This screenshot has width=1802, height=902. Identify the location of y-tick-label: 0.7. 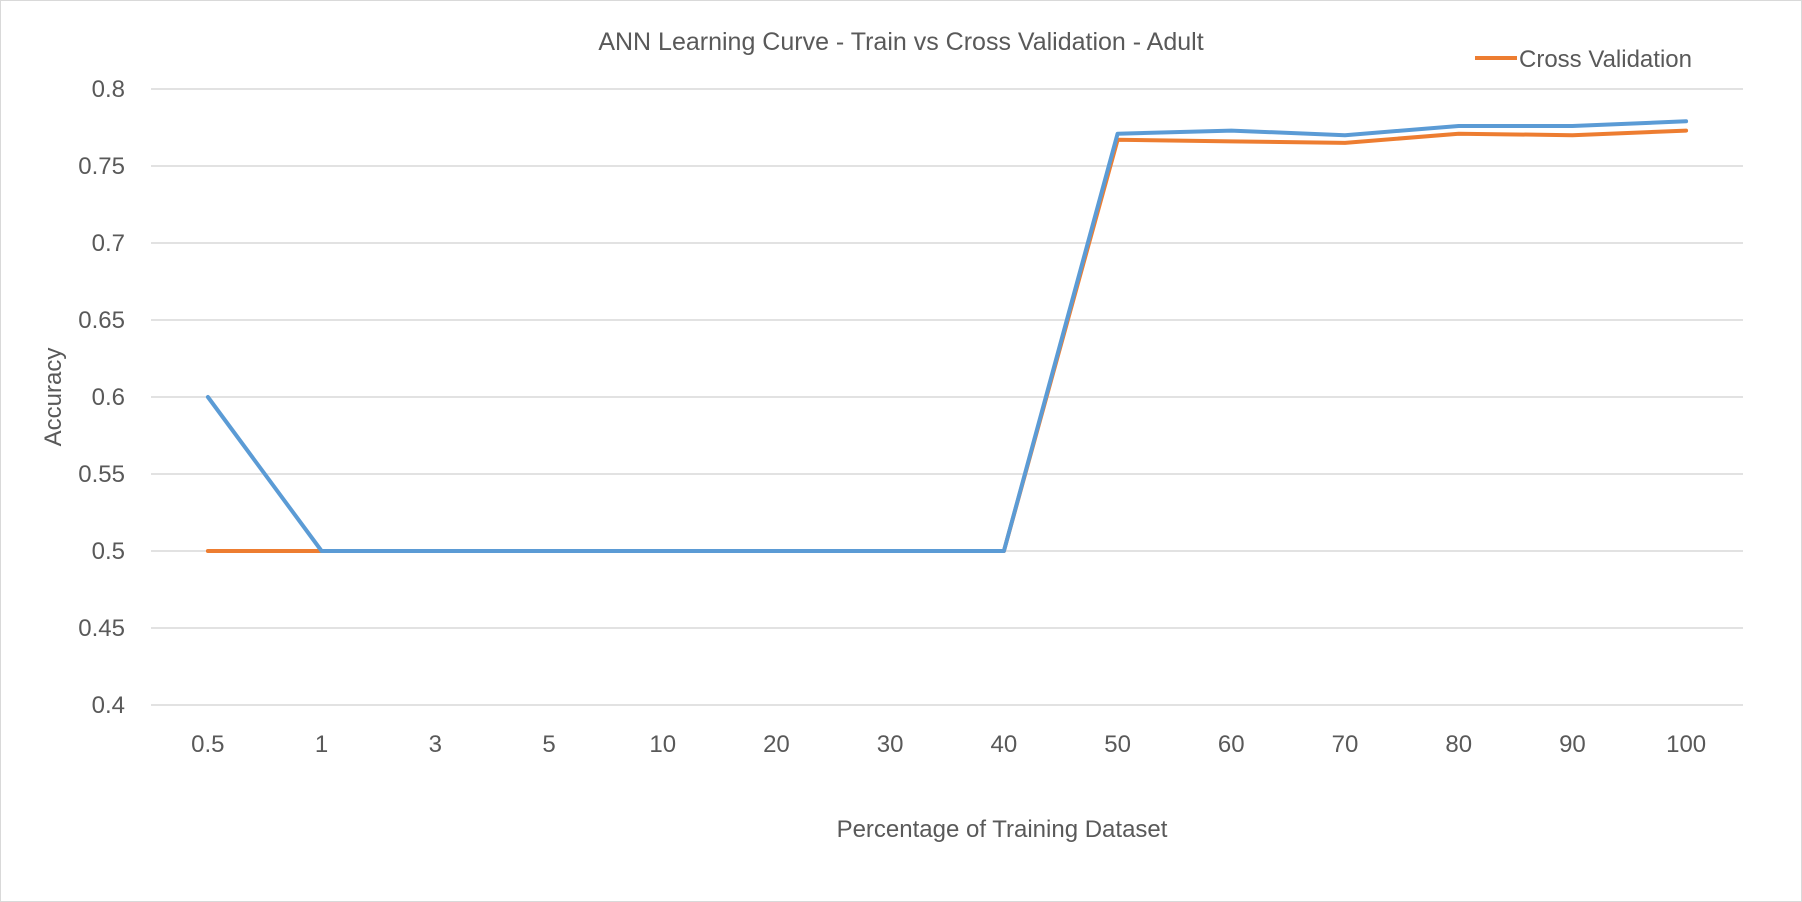
(108, 243).